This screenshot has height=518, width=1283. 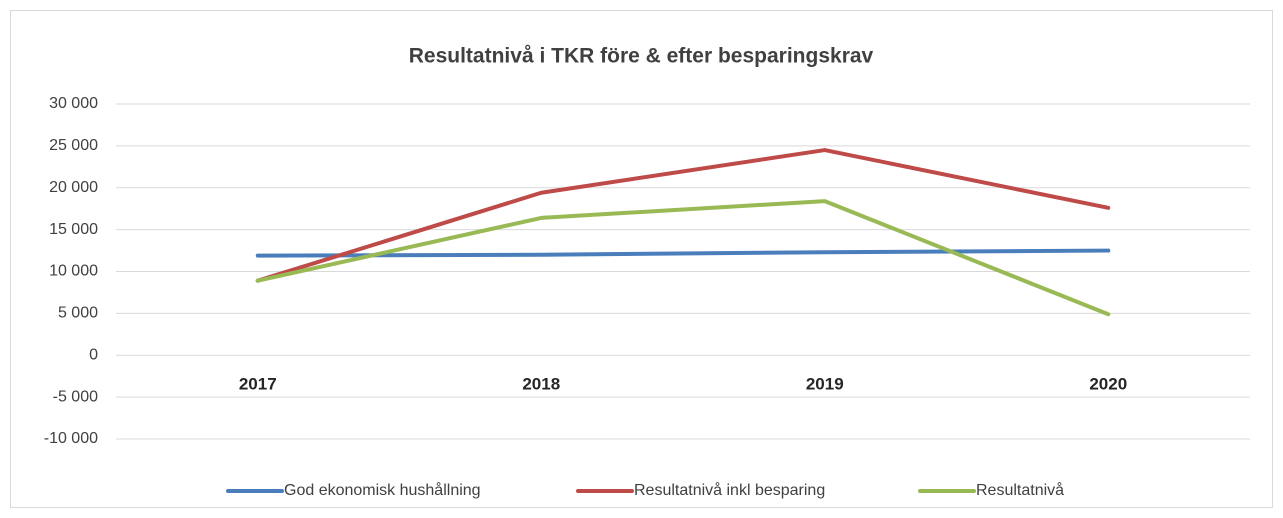 What do you see at coordinates (541, 384) in the screenshot?
I see `x-tick-label: 2018` at bounding box center [541, 384].